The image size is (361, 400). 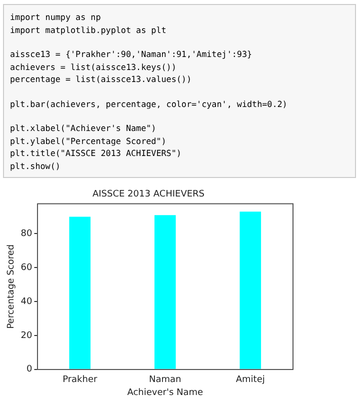 I want to click on x-tick-label: Prakher, so click(x=80, y=380).